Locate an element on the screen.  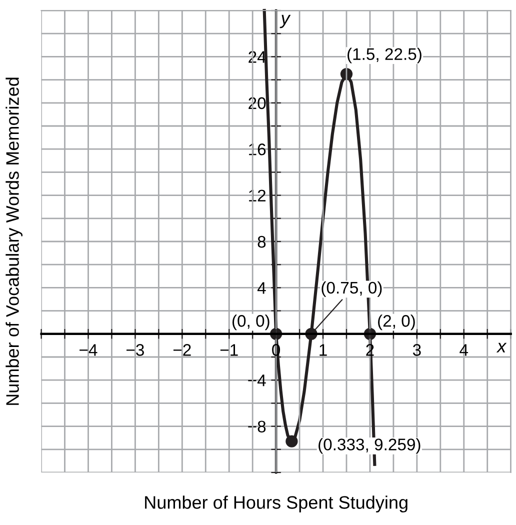
x-tick-label: 4 is located at coordinates (464, 350).